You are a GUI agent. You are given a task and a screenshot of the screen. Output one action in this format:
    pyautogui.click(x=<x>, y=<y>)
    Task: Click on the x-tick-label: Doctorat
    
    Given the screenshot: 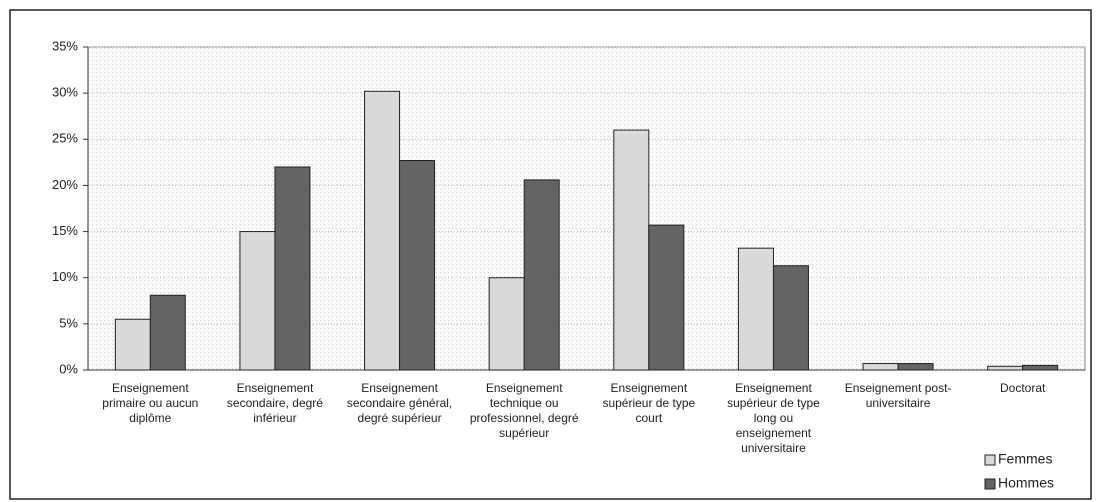 What is the action you would take?
    pyautogui.click(x=1023, y=388)
    